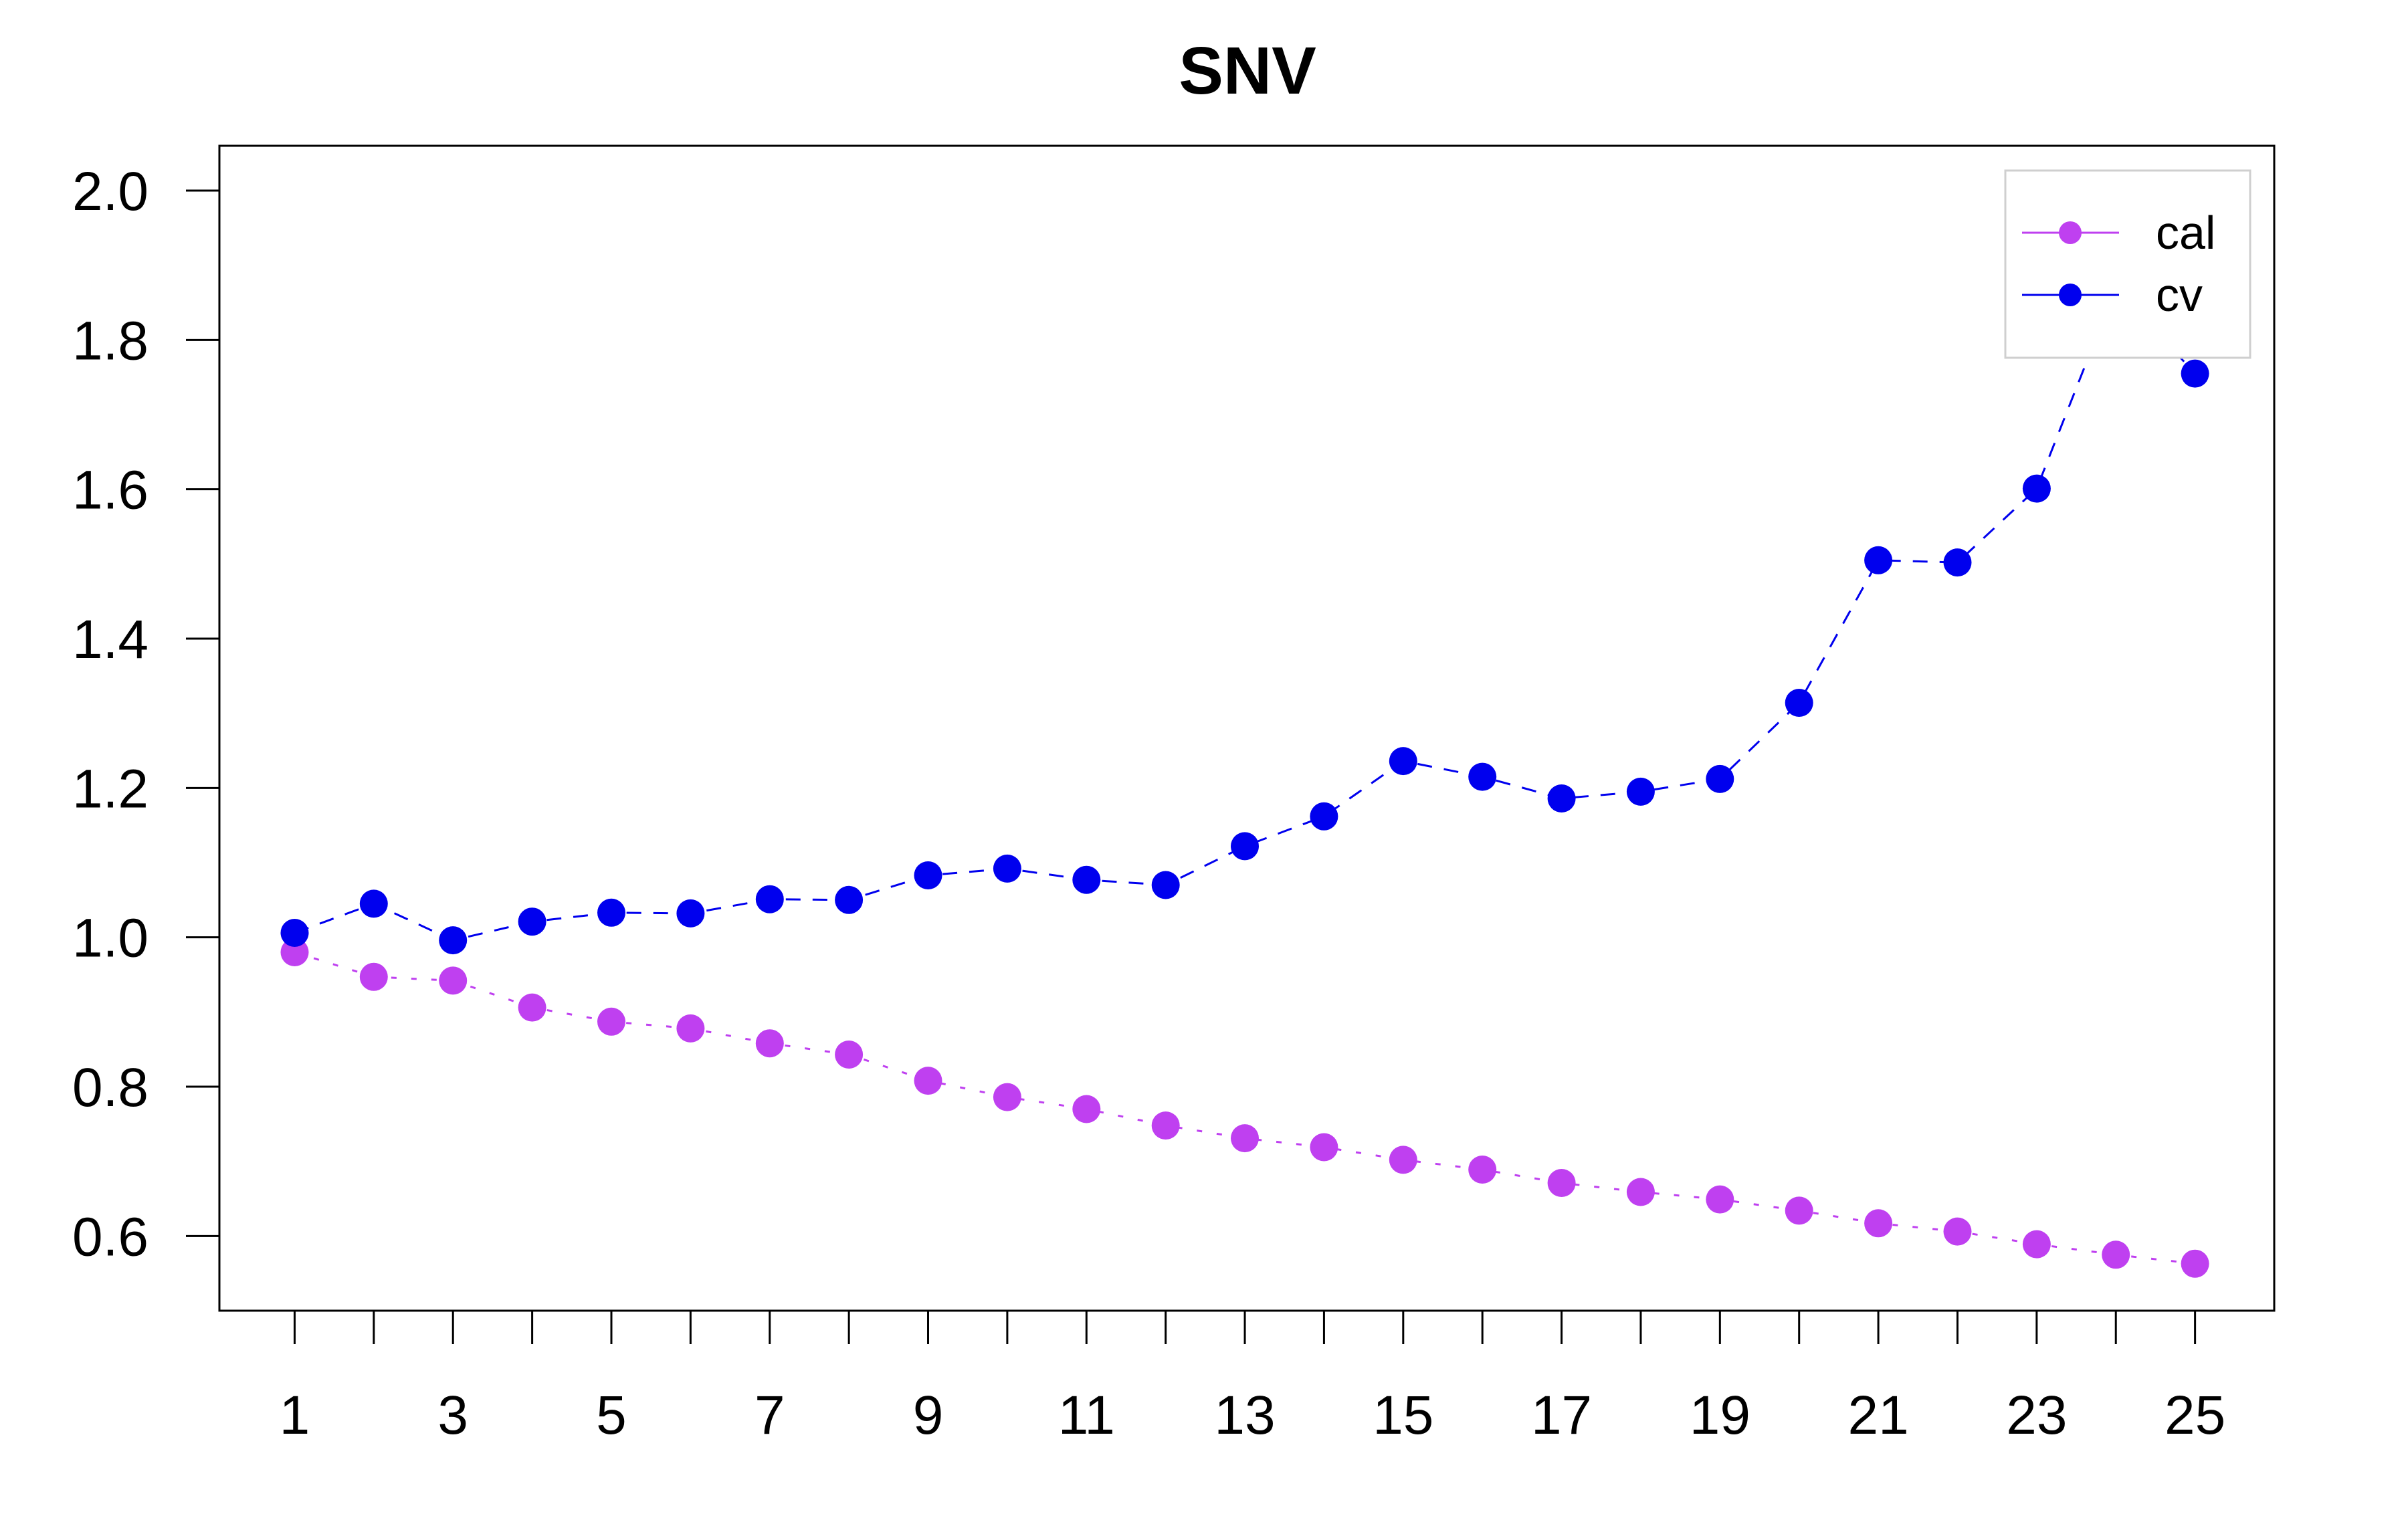  What do you see at coordinates (110, 1236) in the screenshot?
I see `y-tick-label-0.6: 0.6` at bounding box center [110, 1236].